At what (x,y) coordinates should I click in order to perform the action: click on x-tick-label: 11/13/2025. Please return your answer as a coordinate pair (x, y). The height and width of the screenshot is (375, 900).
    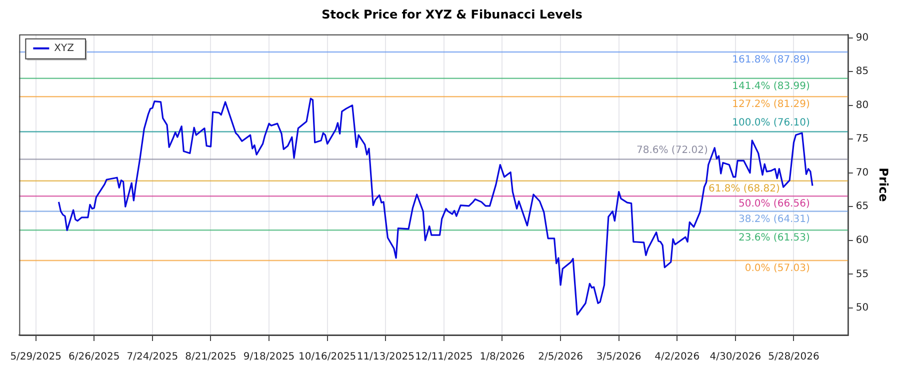
    Looking at the image, I should click on (385, 357).